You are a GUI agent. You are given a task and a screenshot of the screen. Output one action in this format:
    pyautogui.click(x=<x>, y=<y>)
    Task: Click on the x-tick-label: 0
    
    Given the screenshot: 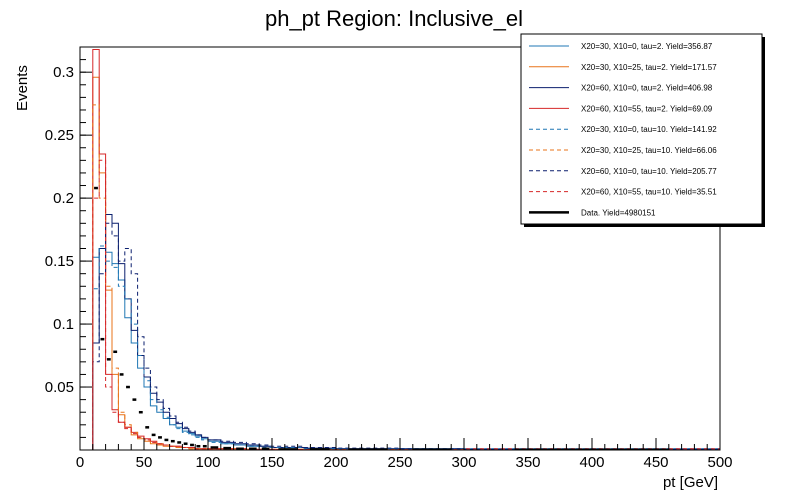 What is the action you would take?
    pyautogui.click(x=80, y=462)
    